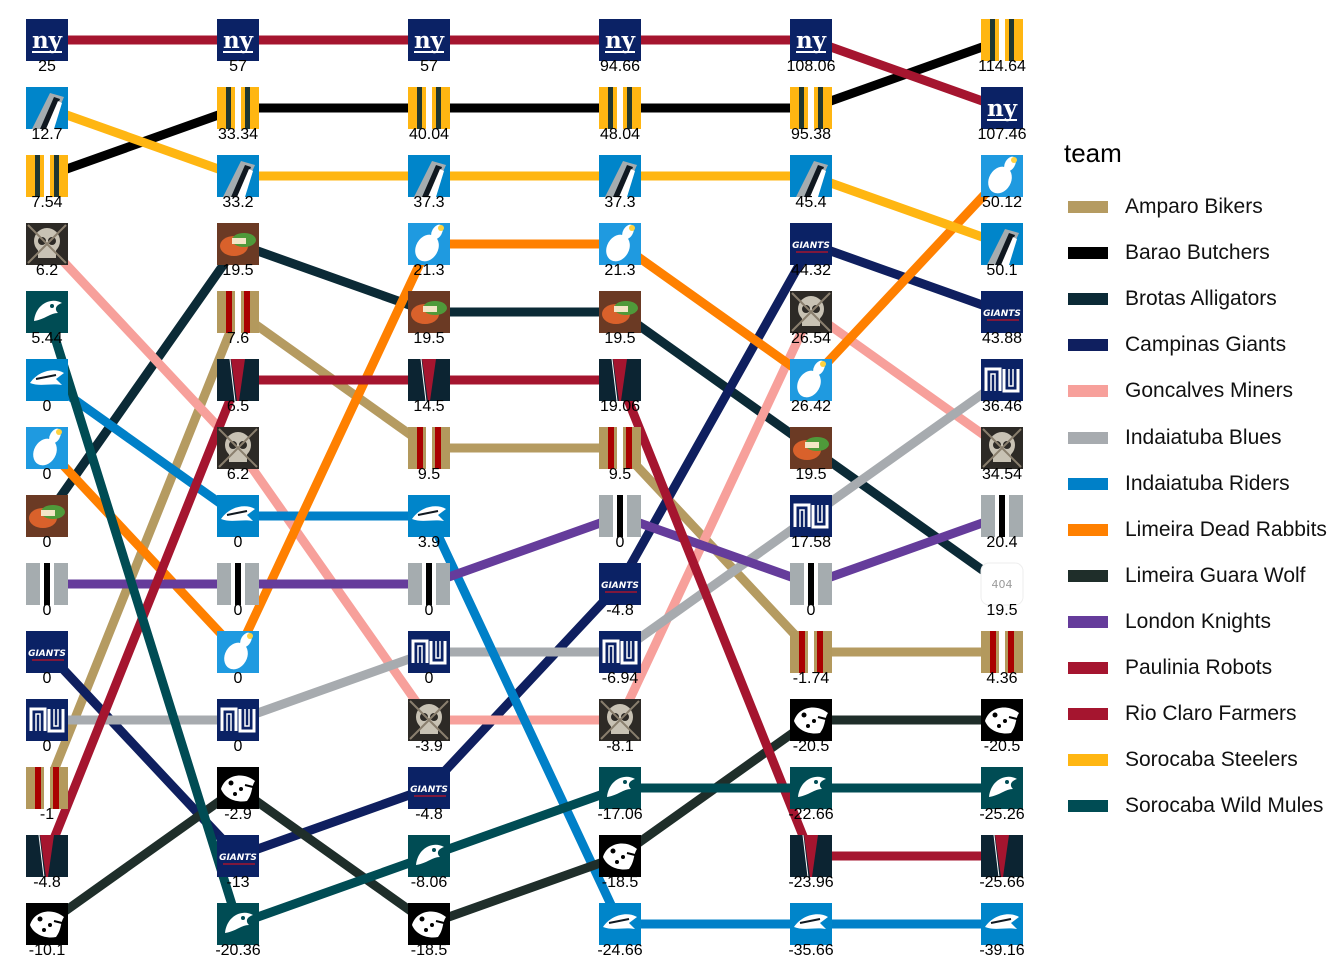  Describe the element at coordinates (810, 814) in the screenshot. I see `value-label: -22.66` at that location.